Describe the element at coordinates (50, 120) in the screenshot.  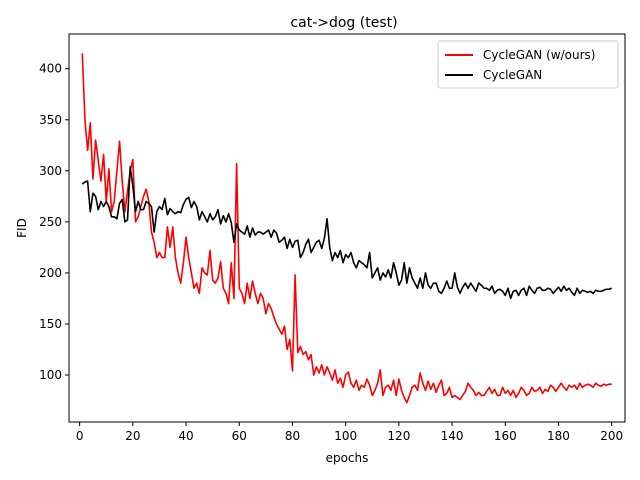
I see `y-tick-label: 350` at that location.